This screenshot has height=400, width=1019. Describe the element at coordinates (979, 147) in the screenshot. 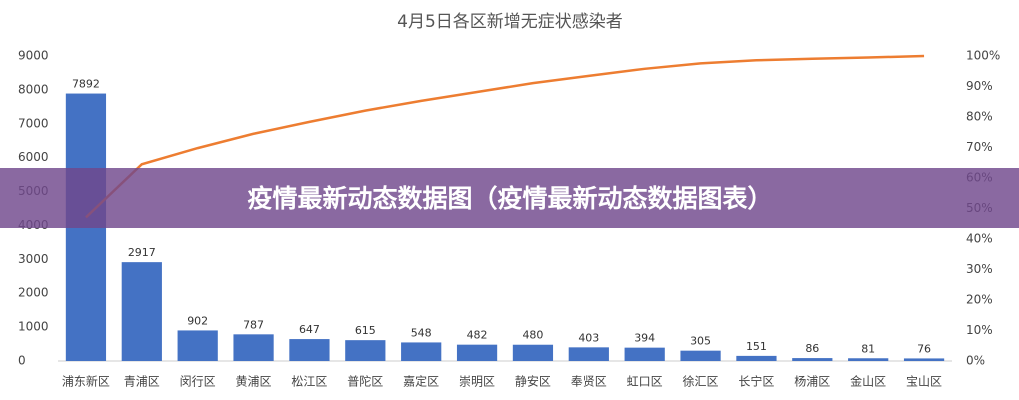

I see `y2-tick-label: 70%` at that location.